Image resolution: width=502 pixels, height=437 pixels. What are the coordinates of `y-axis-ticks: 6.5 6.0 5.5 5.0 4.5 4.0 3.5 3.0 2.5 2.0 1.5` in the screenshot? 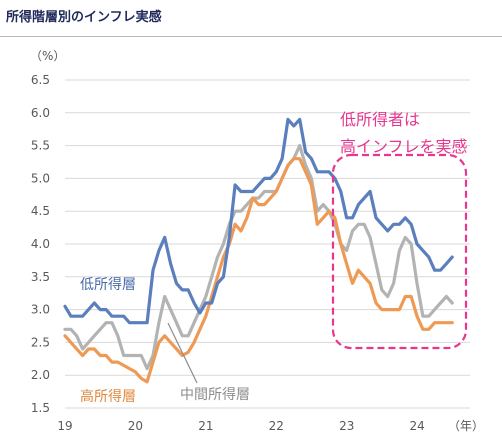 It's located at (40, 244).